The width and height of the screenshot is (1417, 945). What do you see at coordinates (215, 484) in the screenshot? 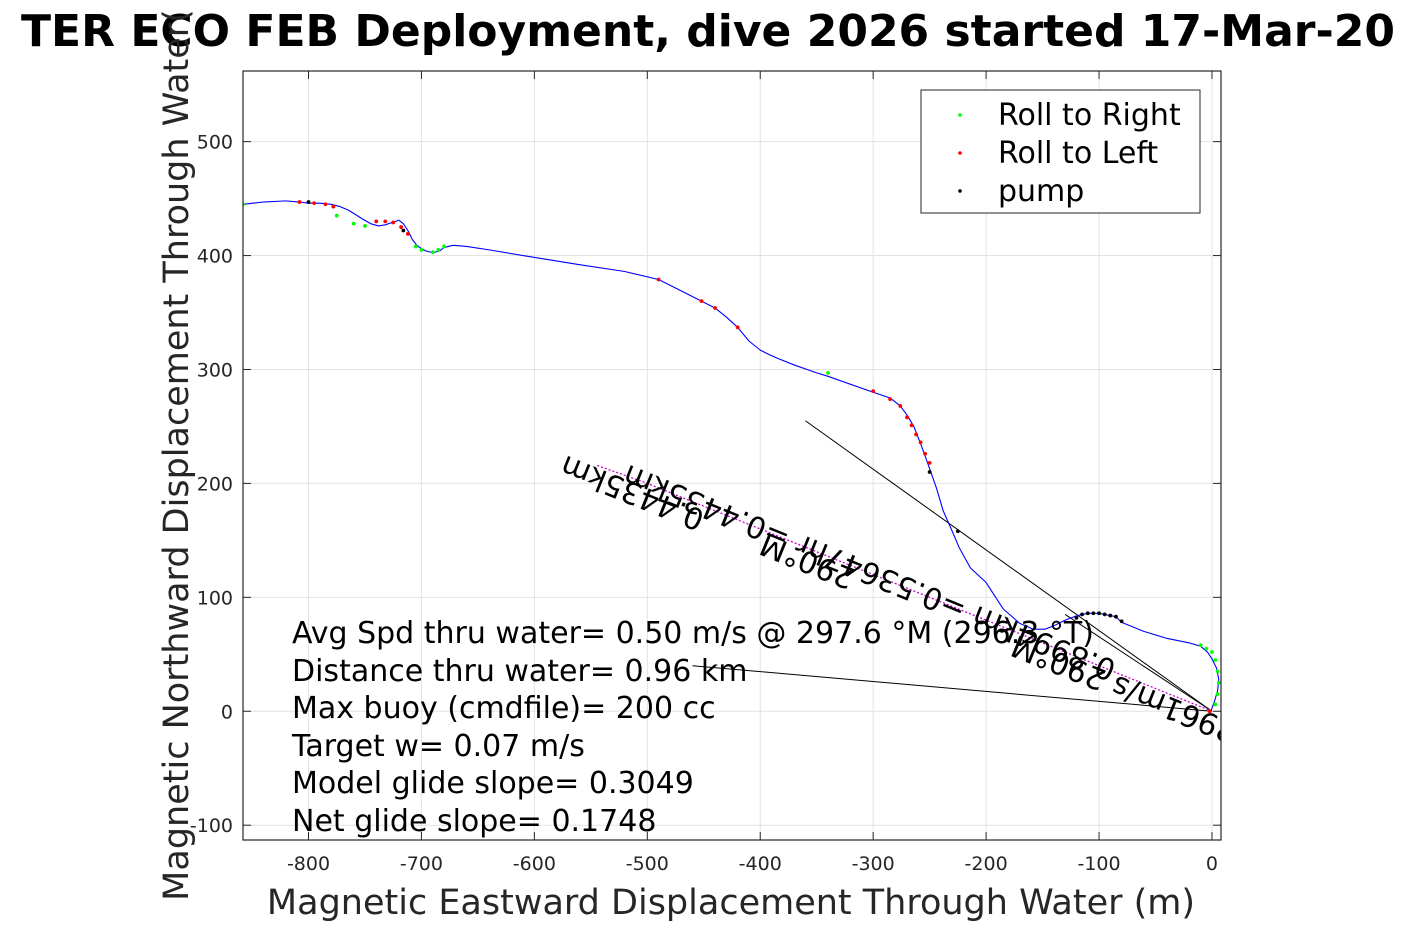
I see `y-tick-label: 200` at bounding box center [215, 484].